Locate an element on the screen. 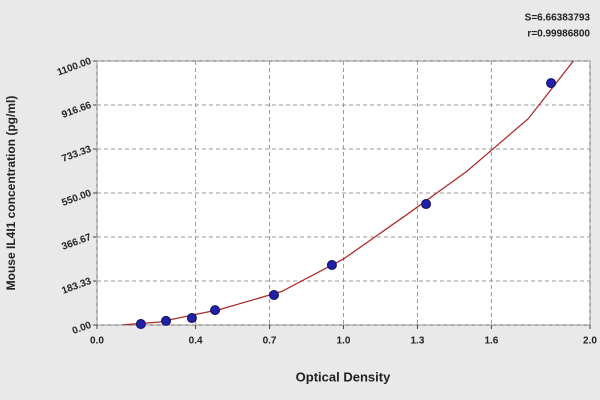  y-tick-label: 916.66 is located at coordinates (76, 110).